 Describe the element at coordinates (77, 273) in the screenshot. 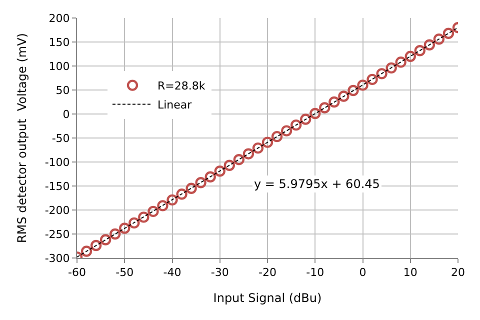

I see `x-tick-label: -60` at that location.